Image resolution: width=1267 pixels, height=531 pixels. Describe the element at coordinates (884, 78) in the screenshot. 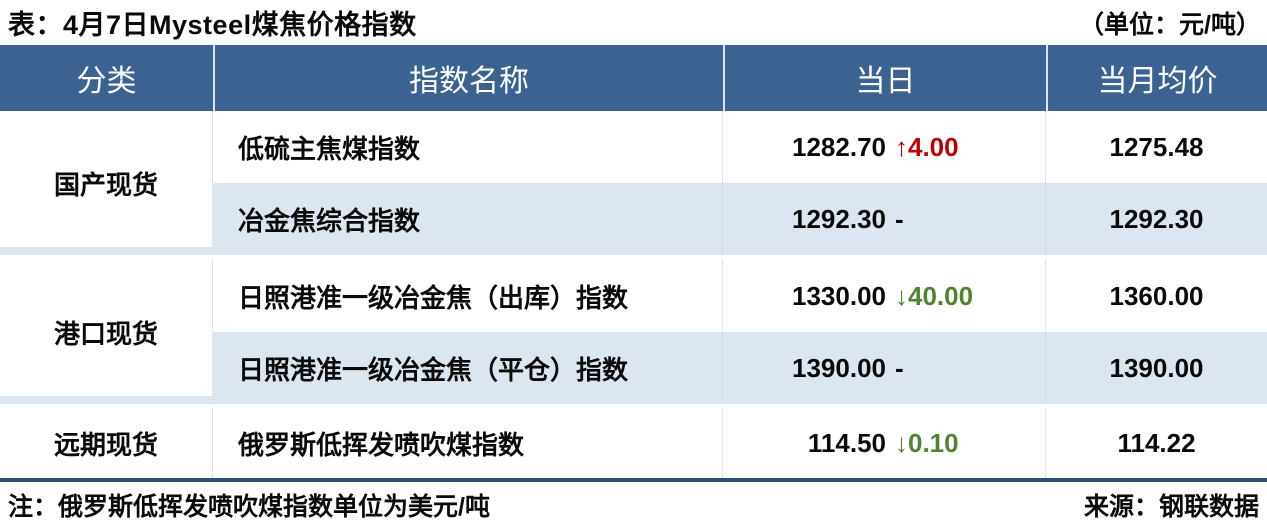

I see `header-cell-today: 当日` at that location.